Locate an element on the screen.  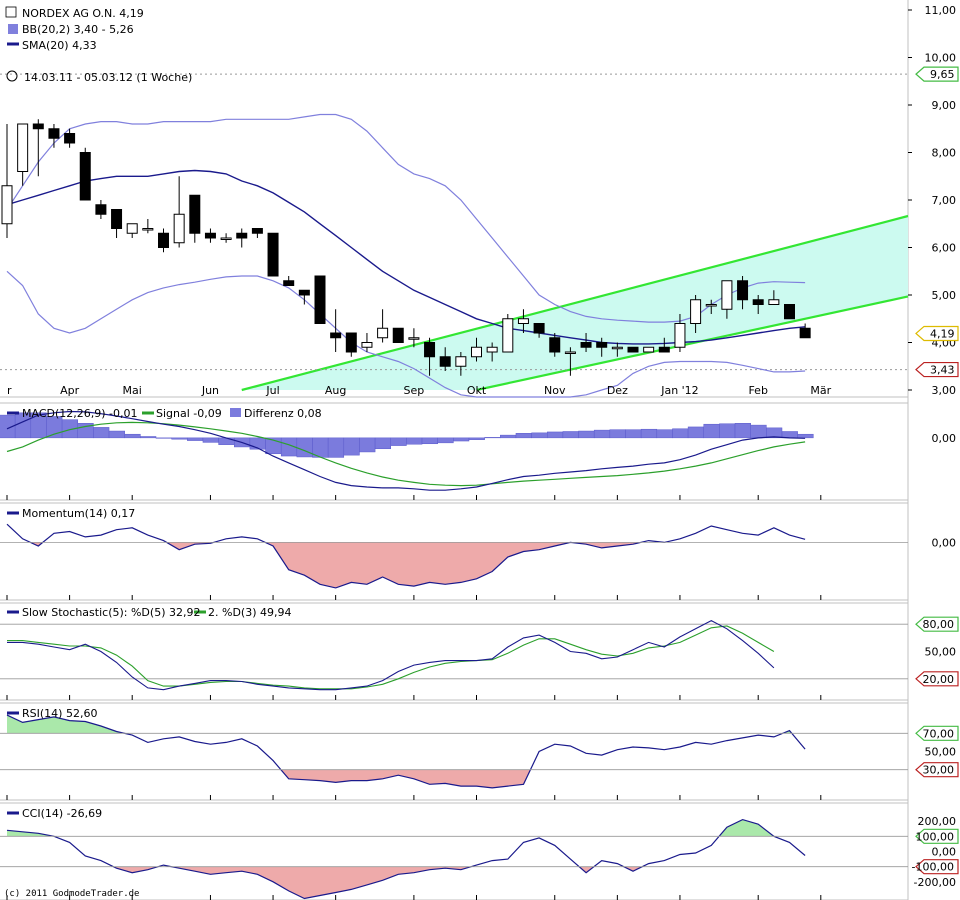
y-tick-label: 5,00 is located at coordinates (944, 295).